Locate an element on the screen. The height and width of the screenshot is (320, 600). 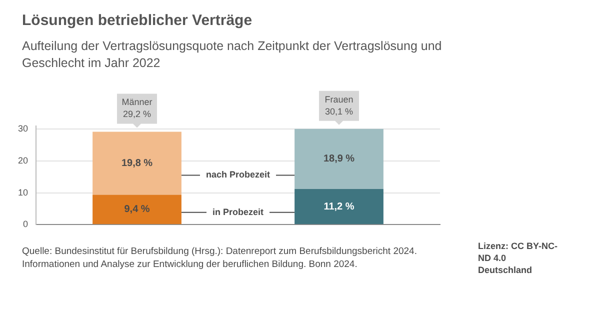
total-label: 30,1 % is located at coordinates (339, 111).